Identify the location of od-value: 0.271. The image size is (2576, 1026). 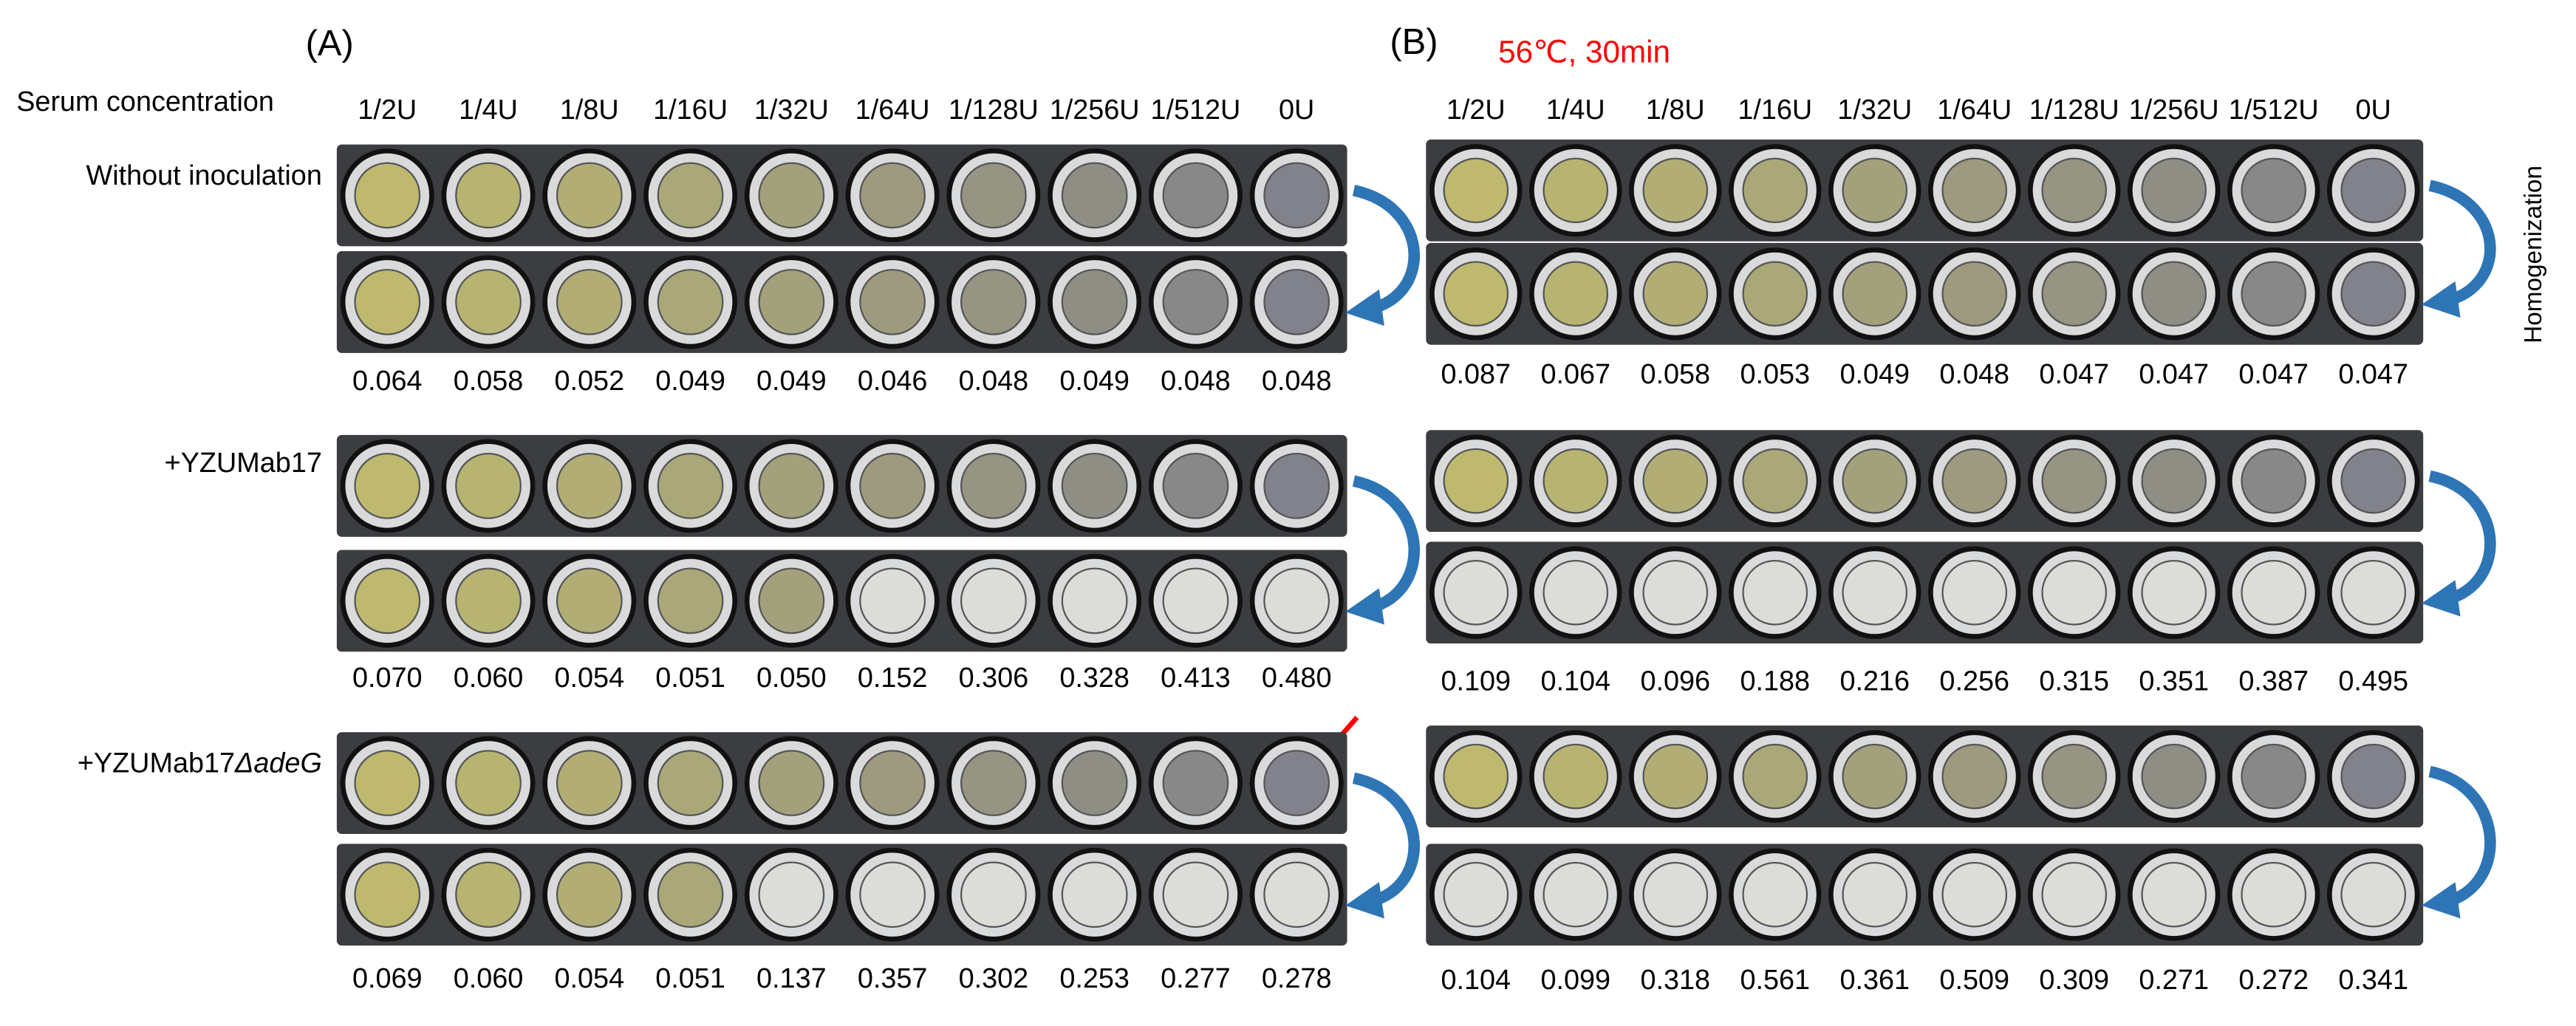
(2174, 981).